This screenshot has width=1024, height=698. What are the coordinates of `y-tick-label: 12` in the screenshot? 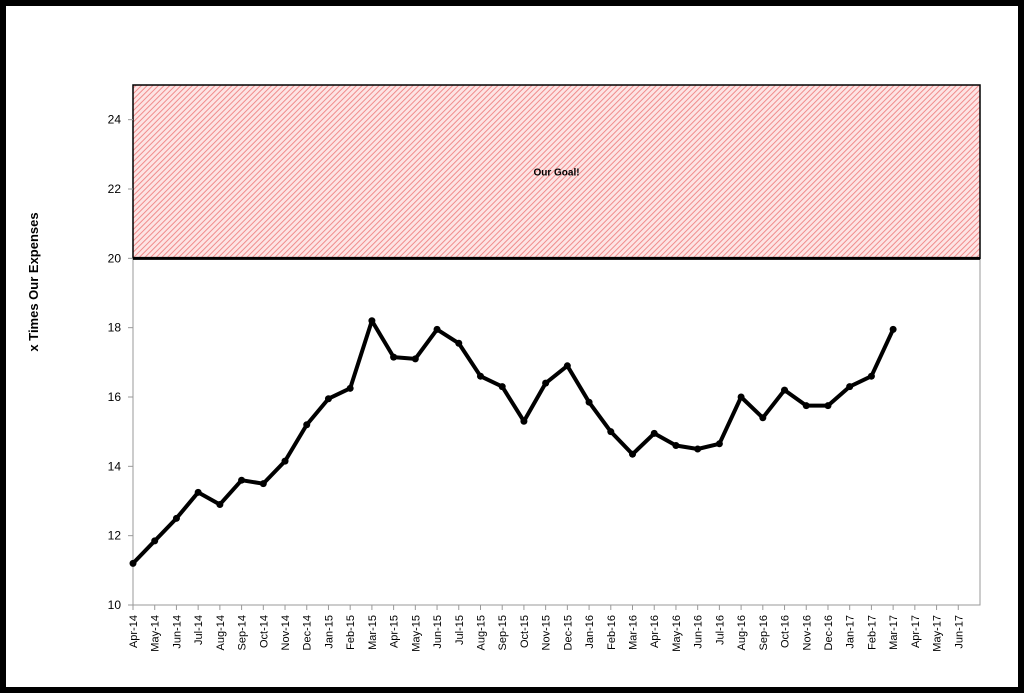 It's located at (115, 536).